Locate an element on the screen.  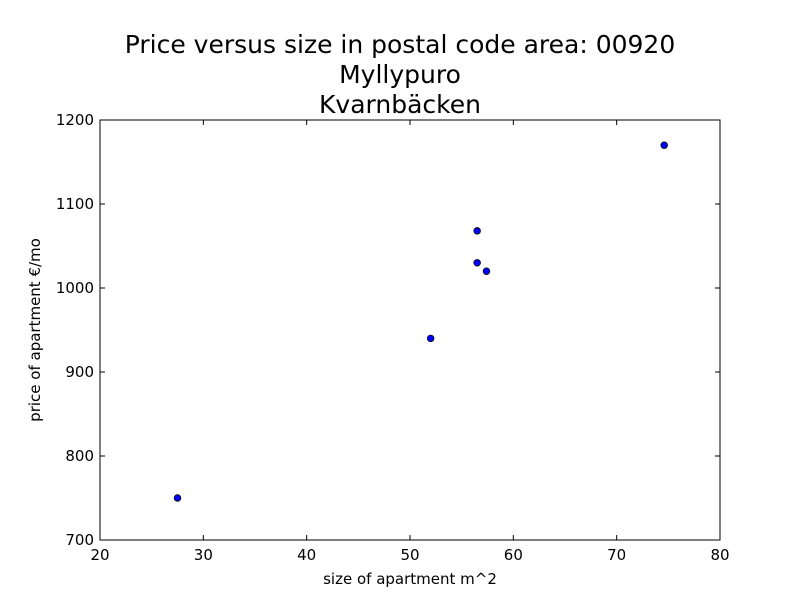
x-tick-label: 20 is located at coordinates (99, 555).